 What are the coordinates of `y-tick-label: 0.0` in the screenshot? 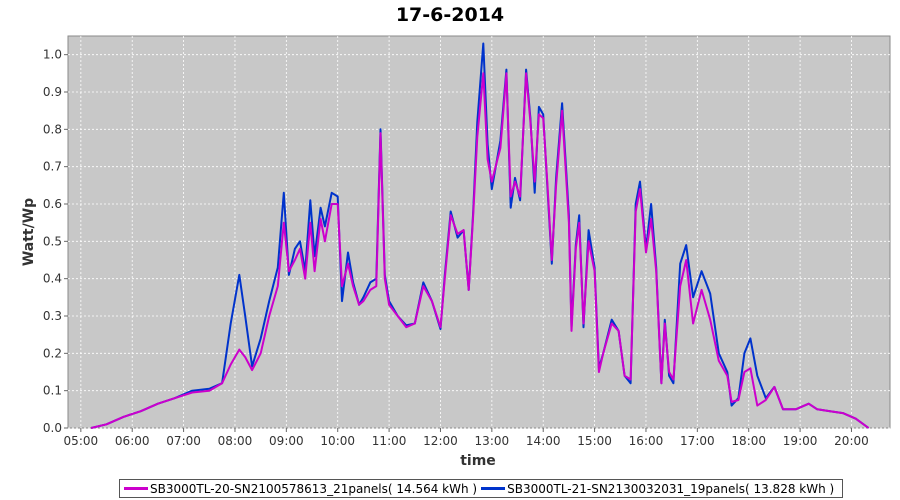 It's located at (52, 428).